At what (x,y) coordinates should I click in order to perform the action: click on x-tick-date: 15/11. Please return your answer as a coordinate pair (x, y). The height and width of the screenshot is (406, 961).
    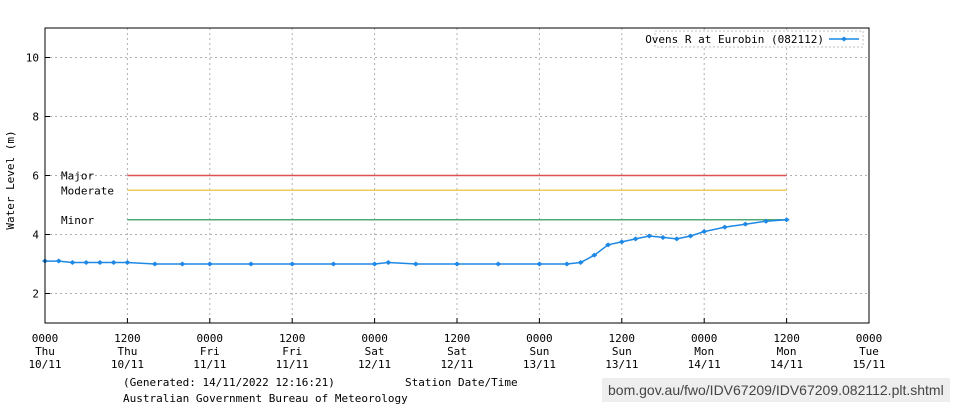
    Looking at the image, I should click on (868, 364).